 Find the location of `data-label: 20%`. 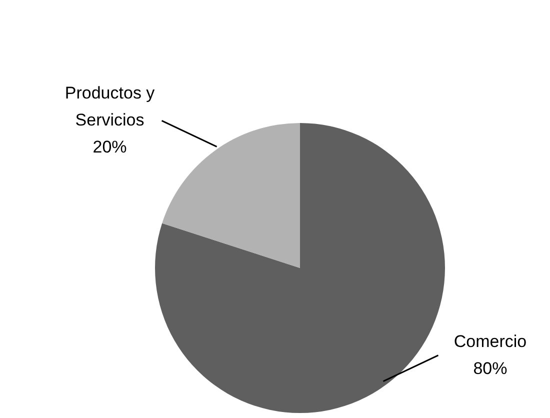

data-label: 20% is located at coordinates (109, 147).